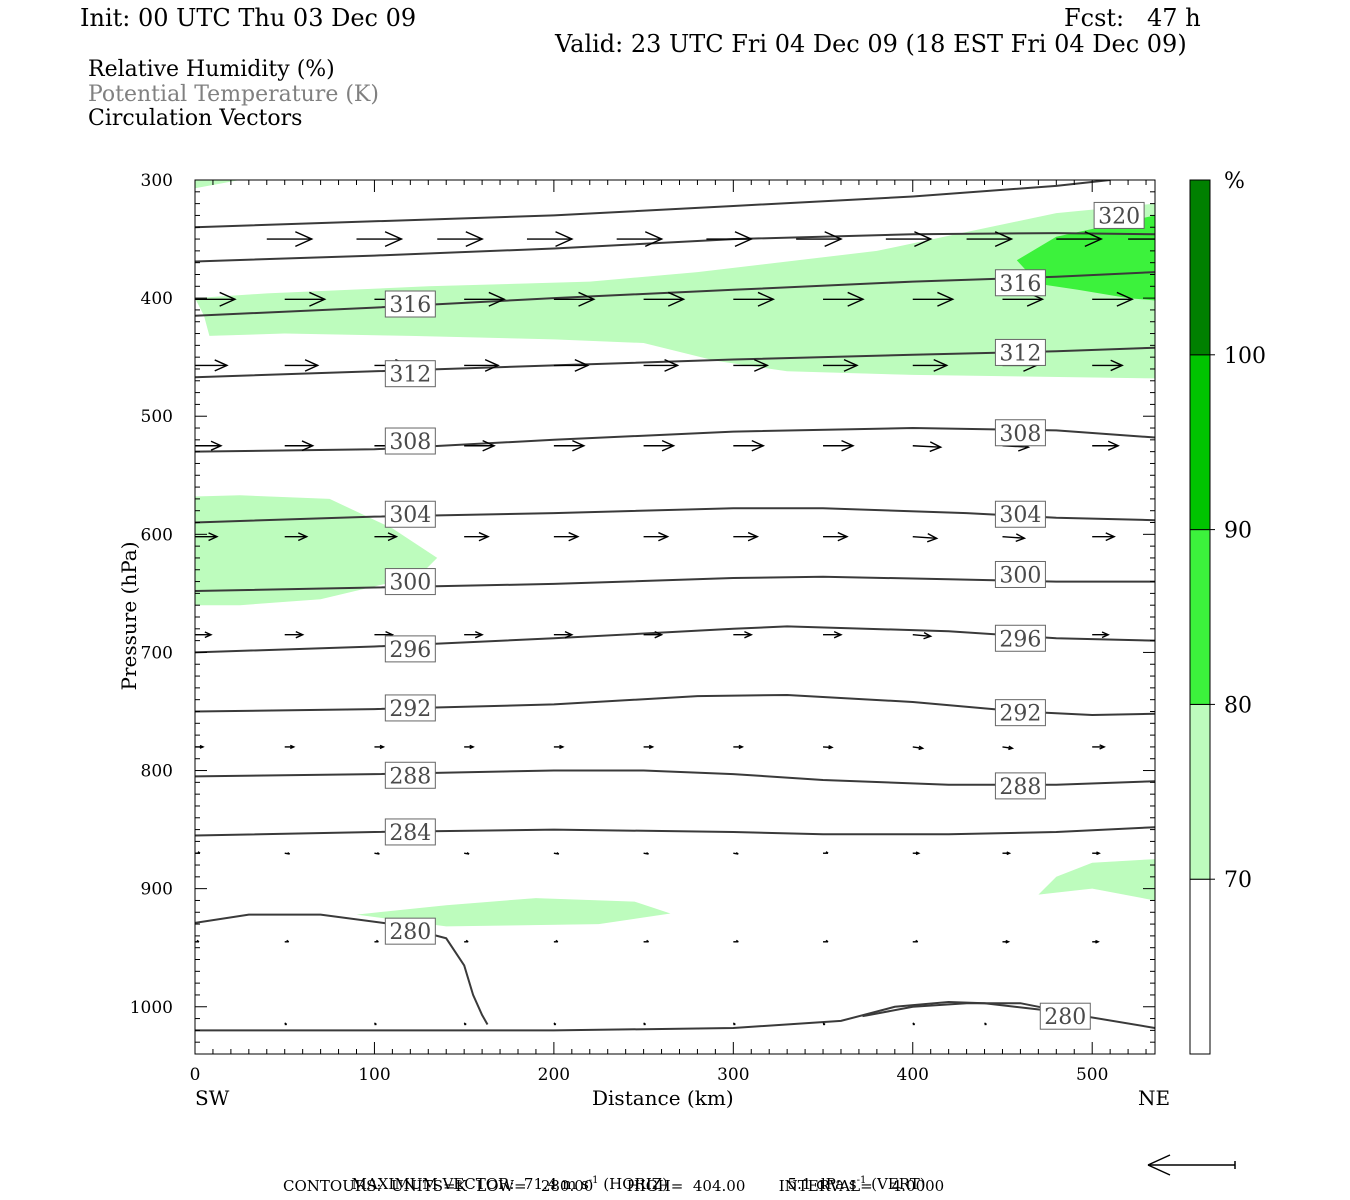 The width and height of the screenshot is (1350, 1200). I want to click on vert-vector-value: 5.1 dPa s, so click(822, 1184).